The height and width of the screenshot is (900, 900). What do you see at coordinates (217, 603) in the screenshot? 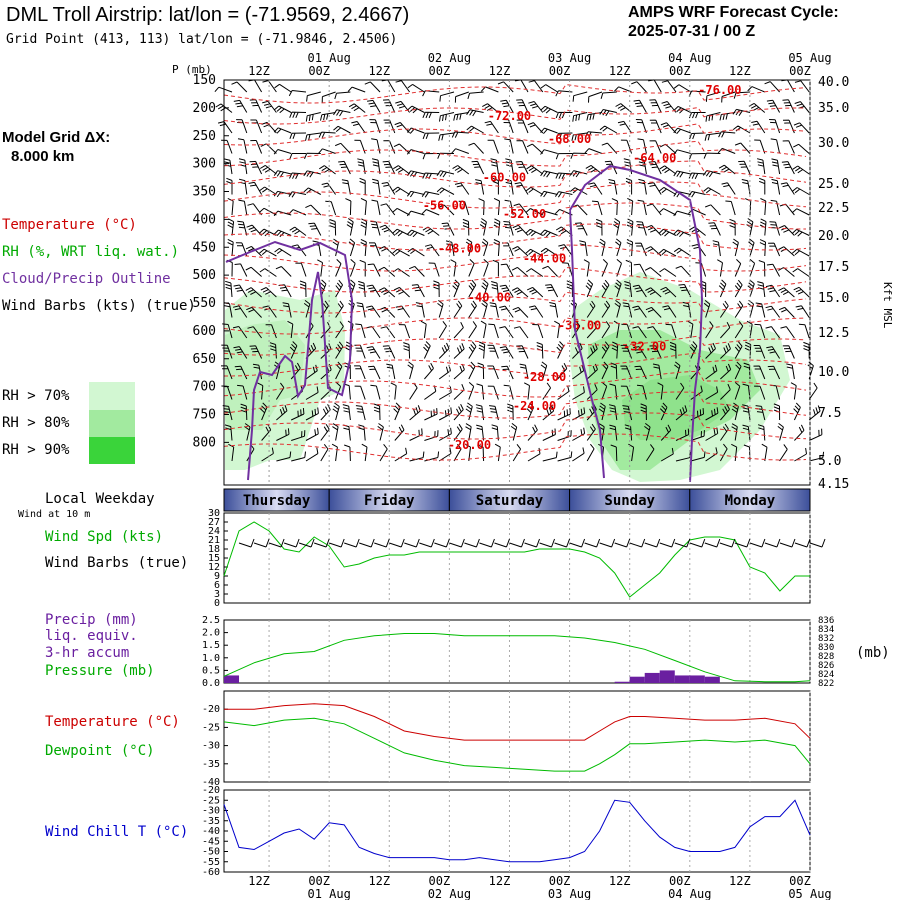
I see `y-tick-label: 0` at bounding box center [217, 603].